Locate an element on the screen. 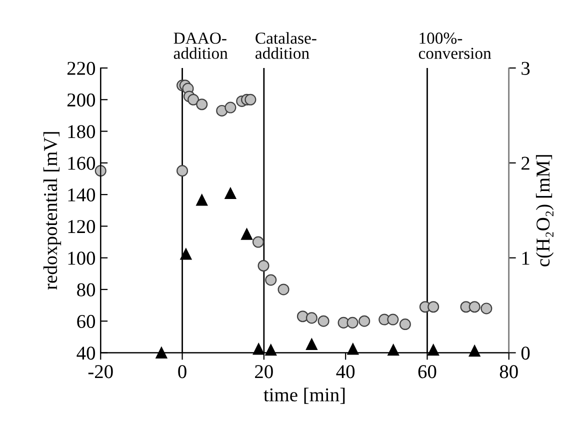 The image size is (575, 425). x-tick-label: 40 is located at coordinates (345, 371).